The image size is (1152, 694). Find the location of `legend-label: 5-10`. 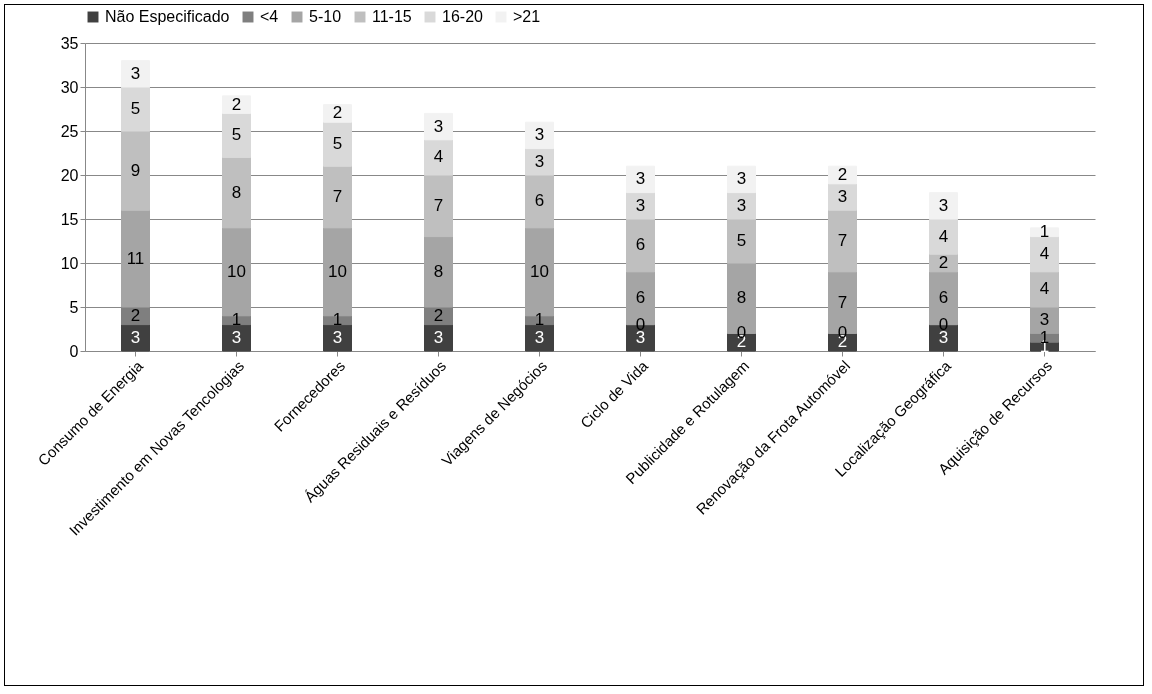

legend-label: 5-10 is located at coordinates (325, 16).